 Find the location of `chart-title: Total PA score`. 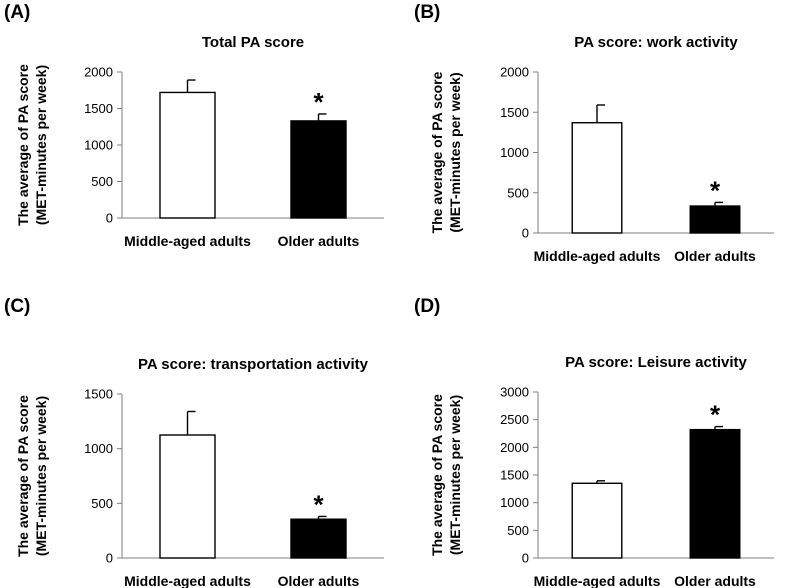

chart-title: Total PA score is located at coordinates (253, 42).